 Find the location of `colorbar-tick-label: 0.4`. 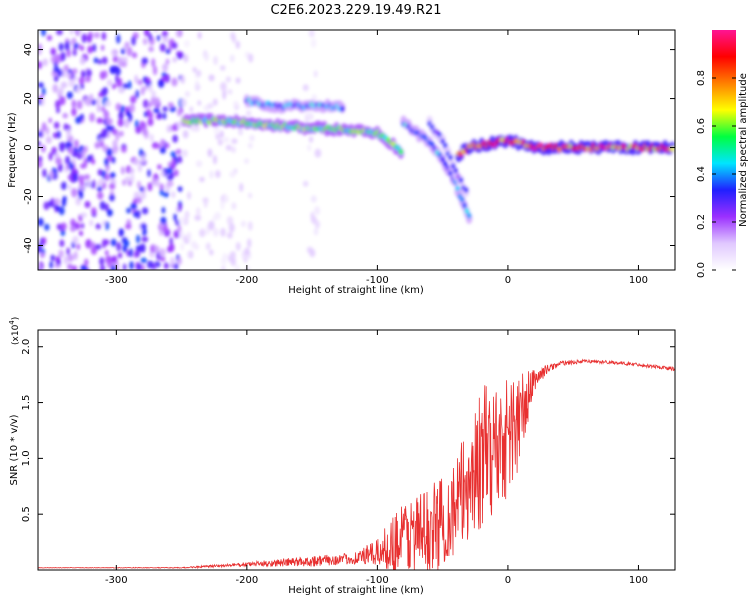

colorbar-tick-label: 0.4 is located at coordinates (701, 174).